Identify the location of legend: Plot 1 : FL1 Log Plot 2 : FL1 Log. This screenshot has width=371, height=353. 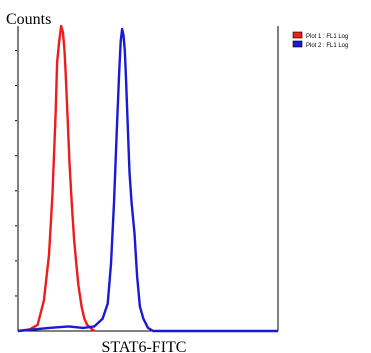
(320, 40).